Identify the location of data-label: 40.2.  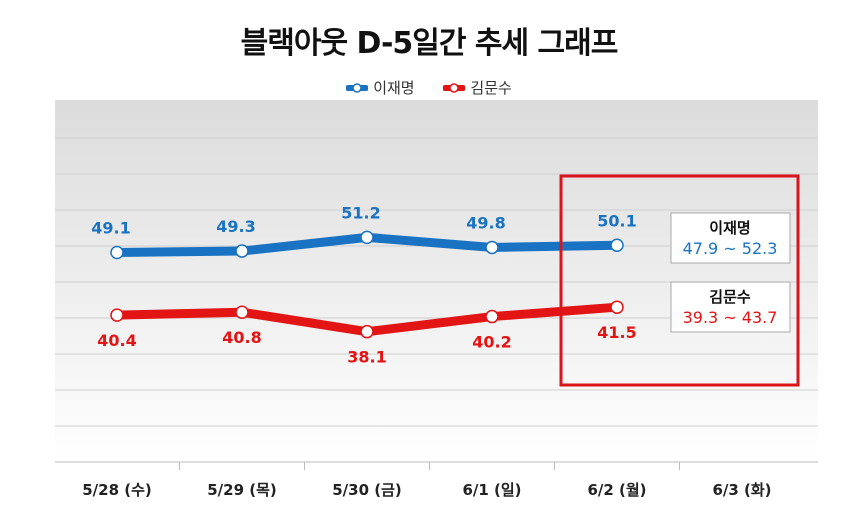
(491, 342).